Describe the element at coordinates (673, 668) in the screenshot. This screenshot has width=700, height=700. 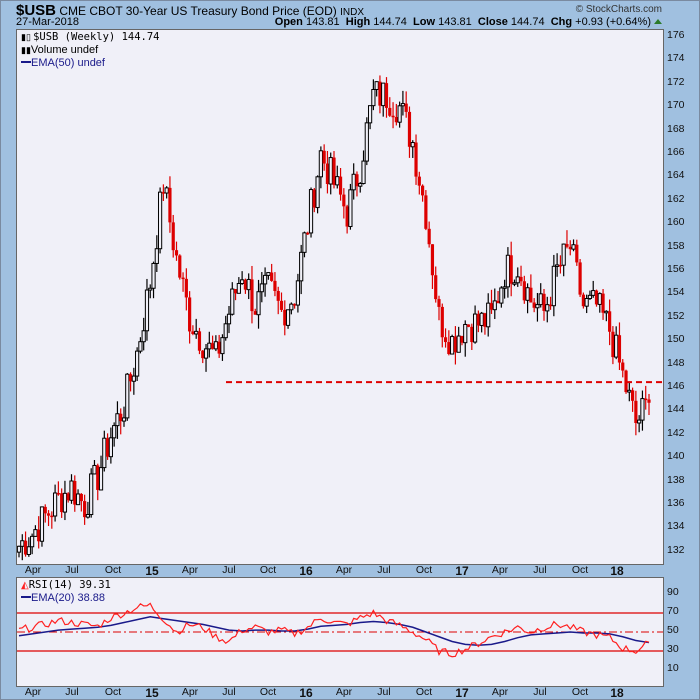
I see `rsi-tick-label: 10` at that location.